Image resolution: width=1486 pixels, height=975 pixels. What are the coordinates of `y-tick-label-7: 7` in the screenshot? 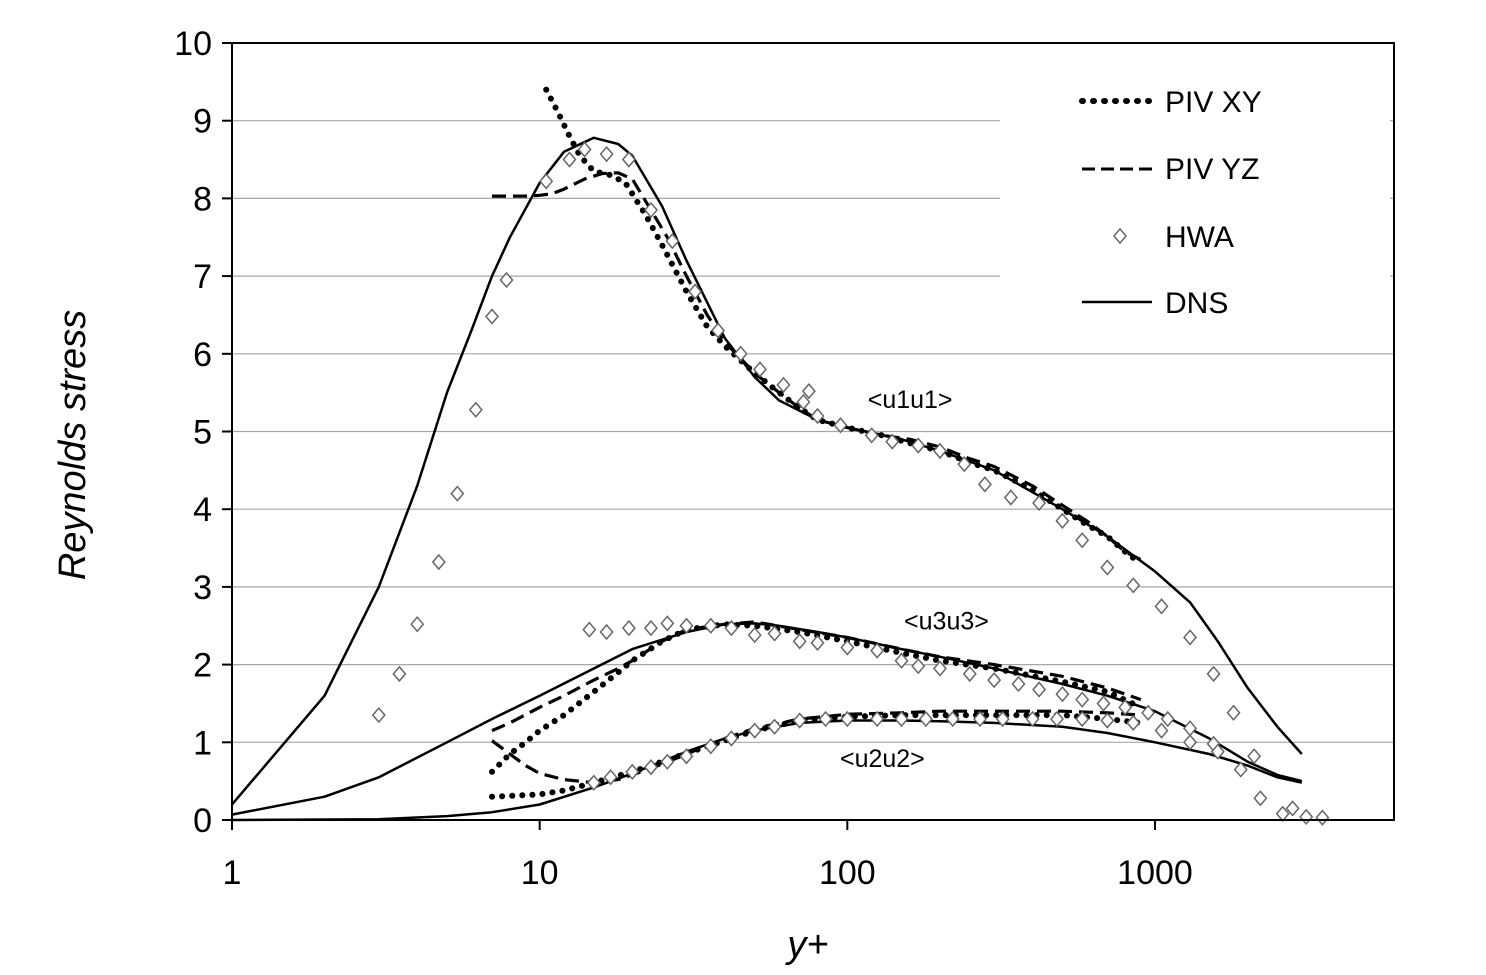 It's located at (202, 277).